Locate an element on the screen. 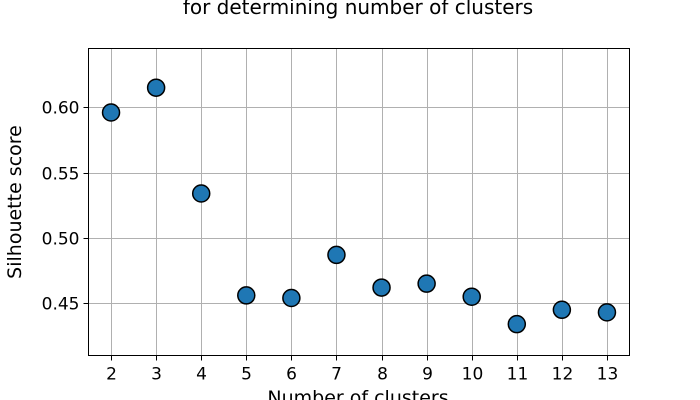  x-axis-label: Number of clusters is located at coordinates (357, 393).